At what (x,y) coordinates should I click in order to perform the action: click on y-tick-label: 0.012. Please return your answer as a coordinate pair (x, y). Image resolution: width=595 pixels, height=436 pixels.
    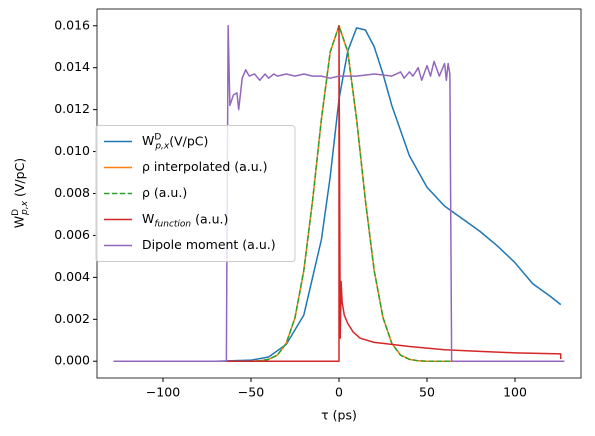
    Looking at the image, I should click on (72, 108).